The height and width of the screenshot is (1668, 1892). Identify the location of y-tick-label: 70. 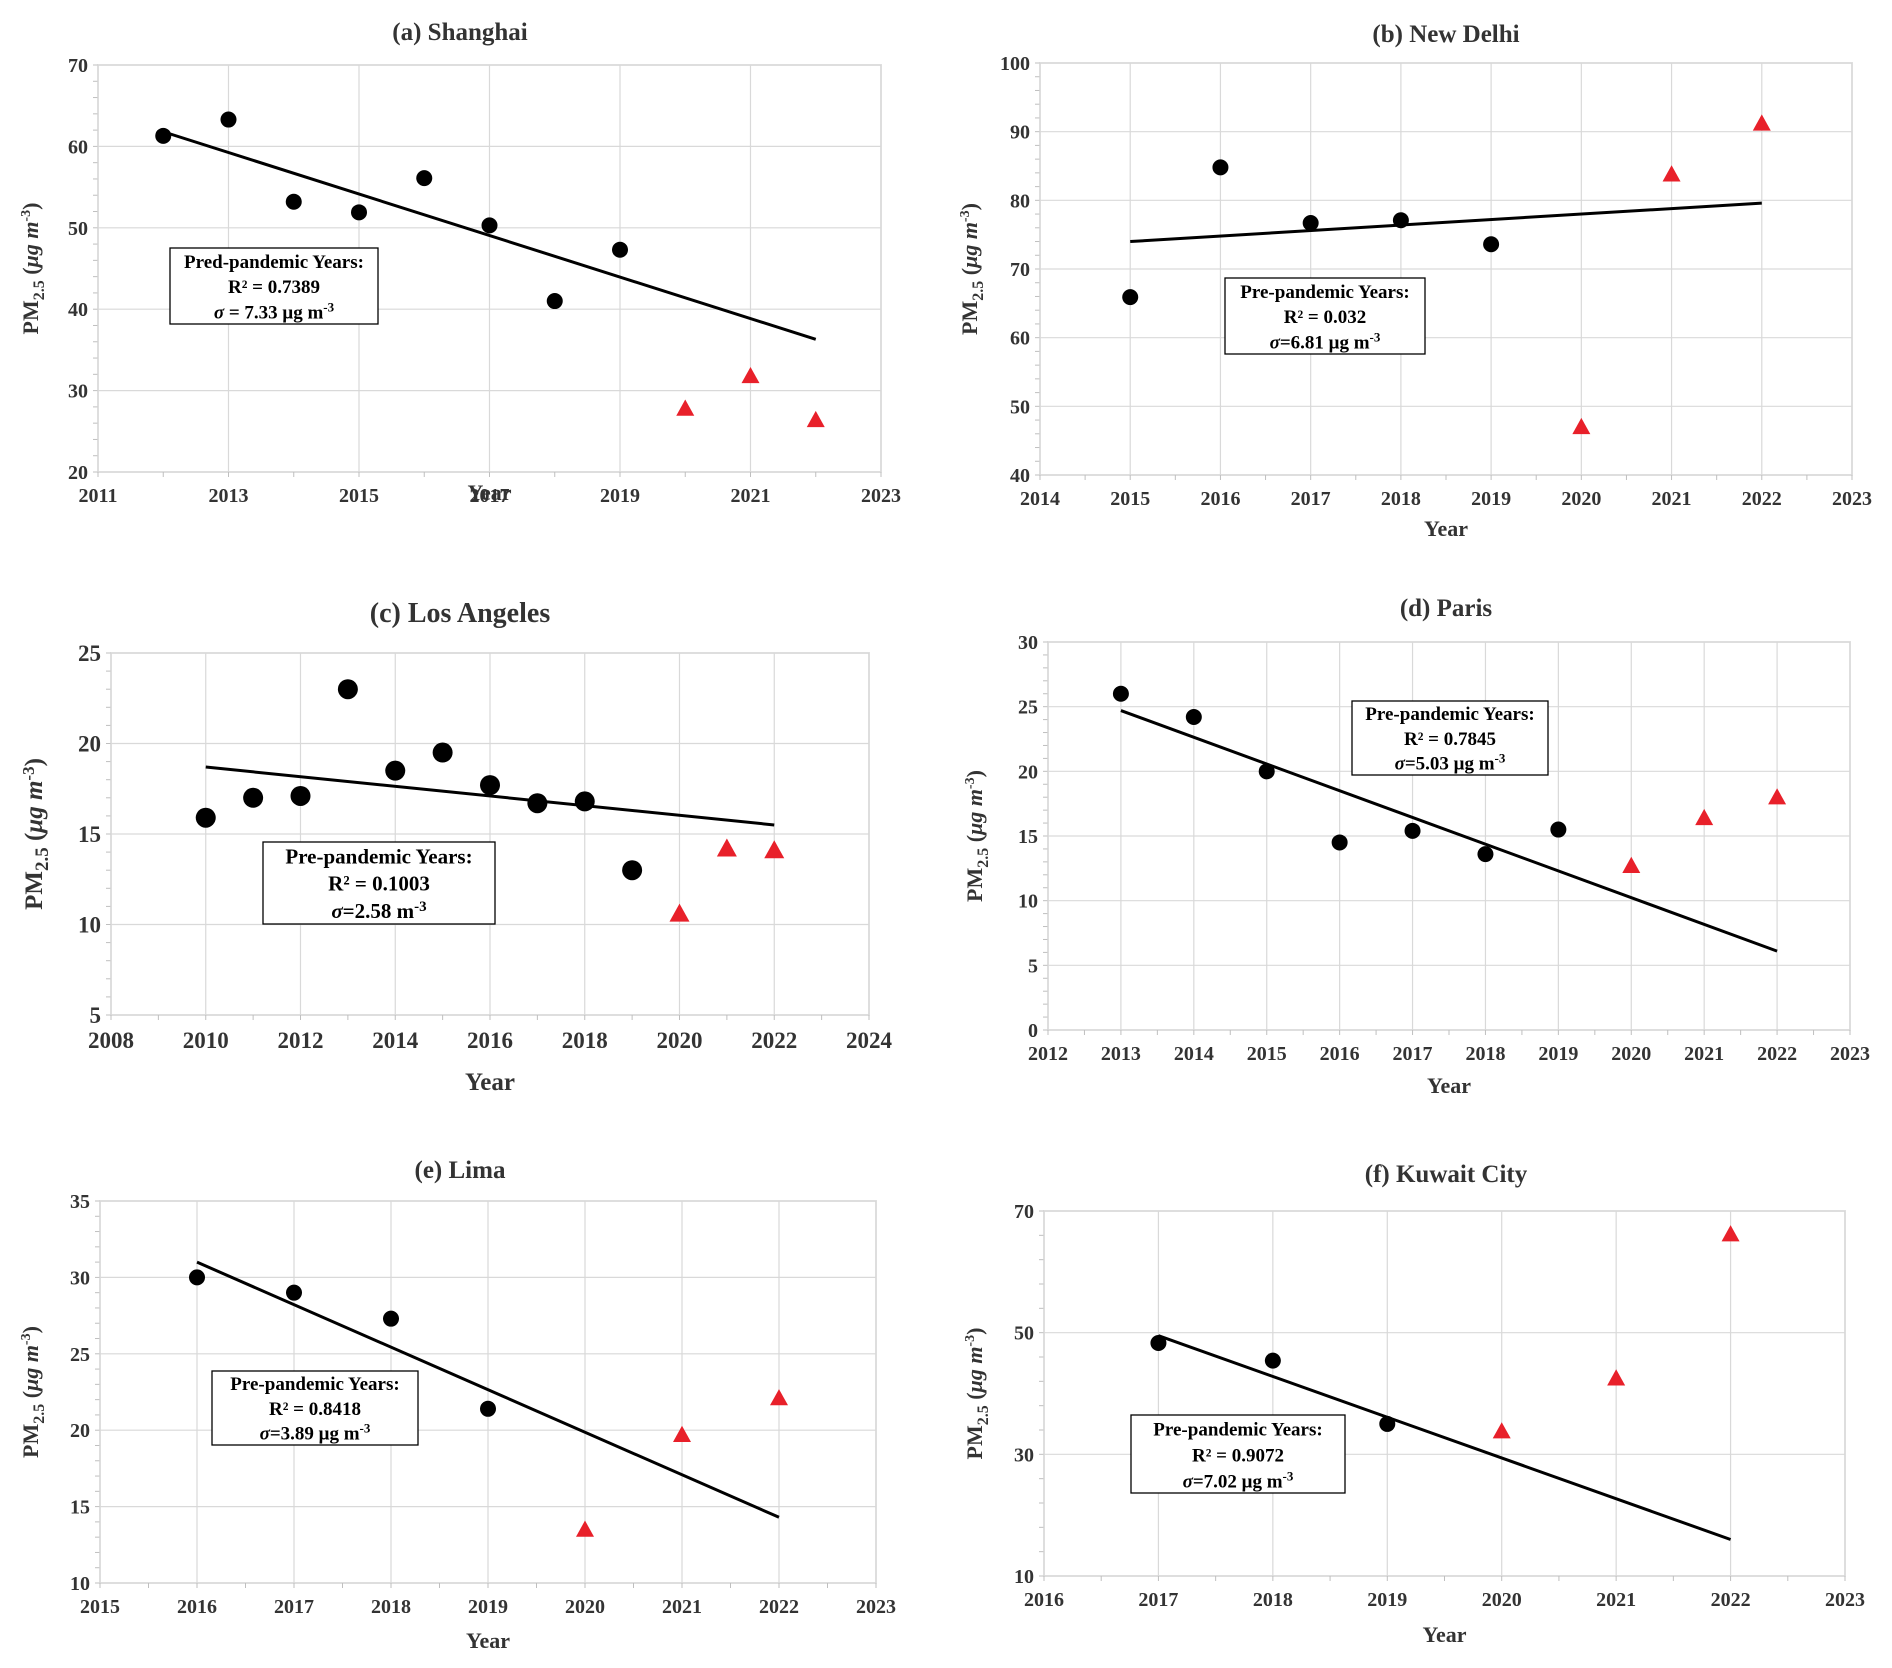
(78, 66).